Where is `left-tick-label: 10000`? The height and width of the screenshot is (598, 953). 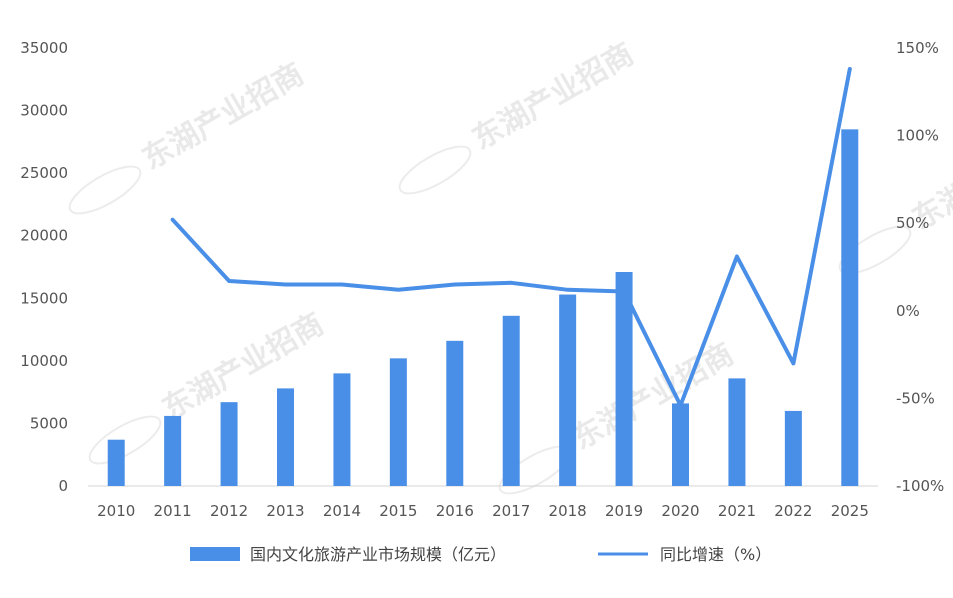
left-tick-label: 10000 is located at coordinates (44, 361).